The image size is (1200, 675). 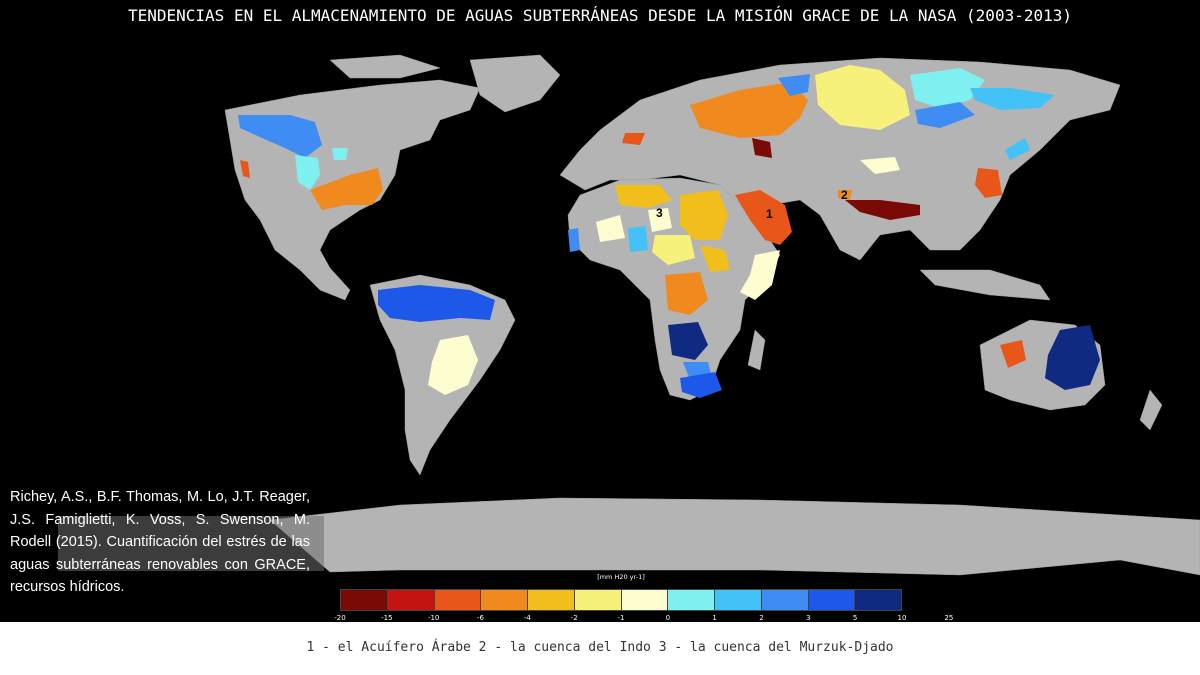 I want to click on legend-tick-label: 25, so click(x=949, y=618).